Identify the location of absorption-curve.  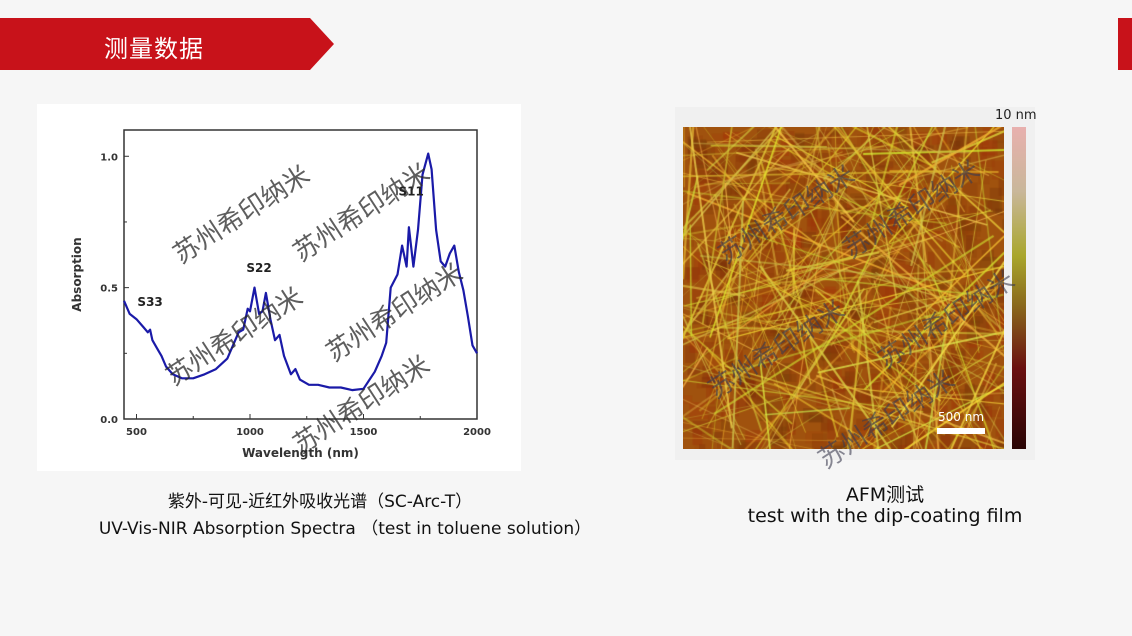
(300, 272).